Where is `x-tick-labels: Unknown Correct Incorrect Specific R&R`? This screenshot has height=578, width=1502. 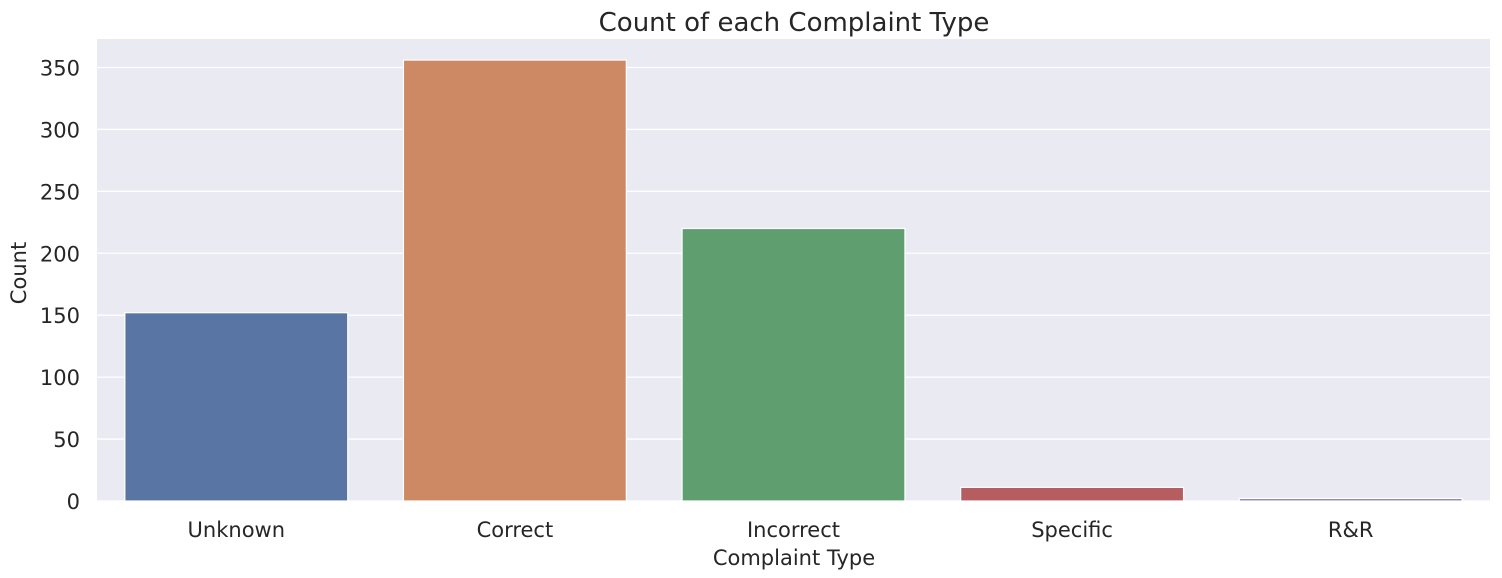 x-tick-labels: Unknown Correct Incorrect Specific R&R is located at coordinates (781, 530).